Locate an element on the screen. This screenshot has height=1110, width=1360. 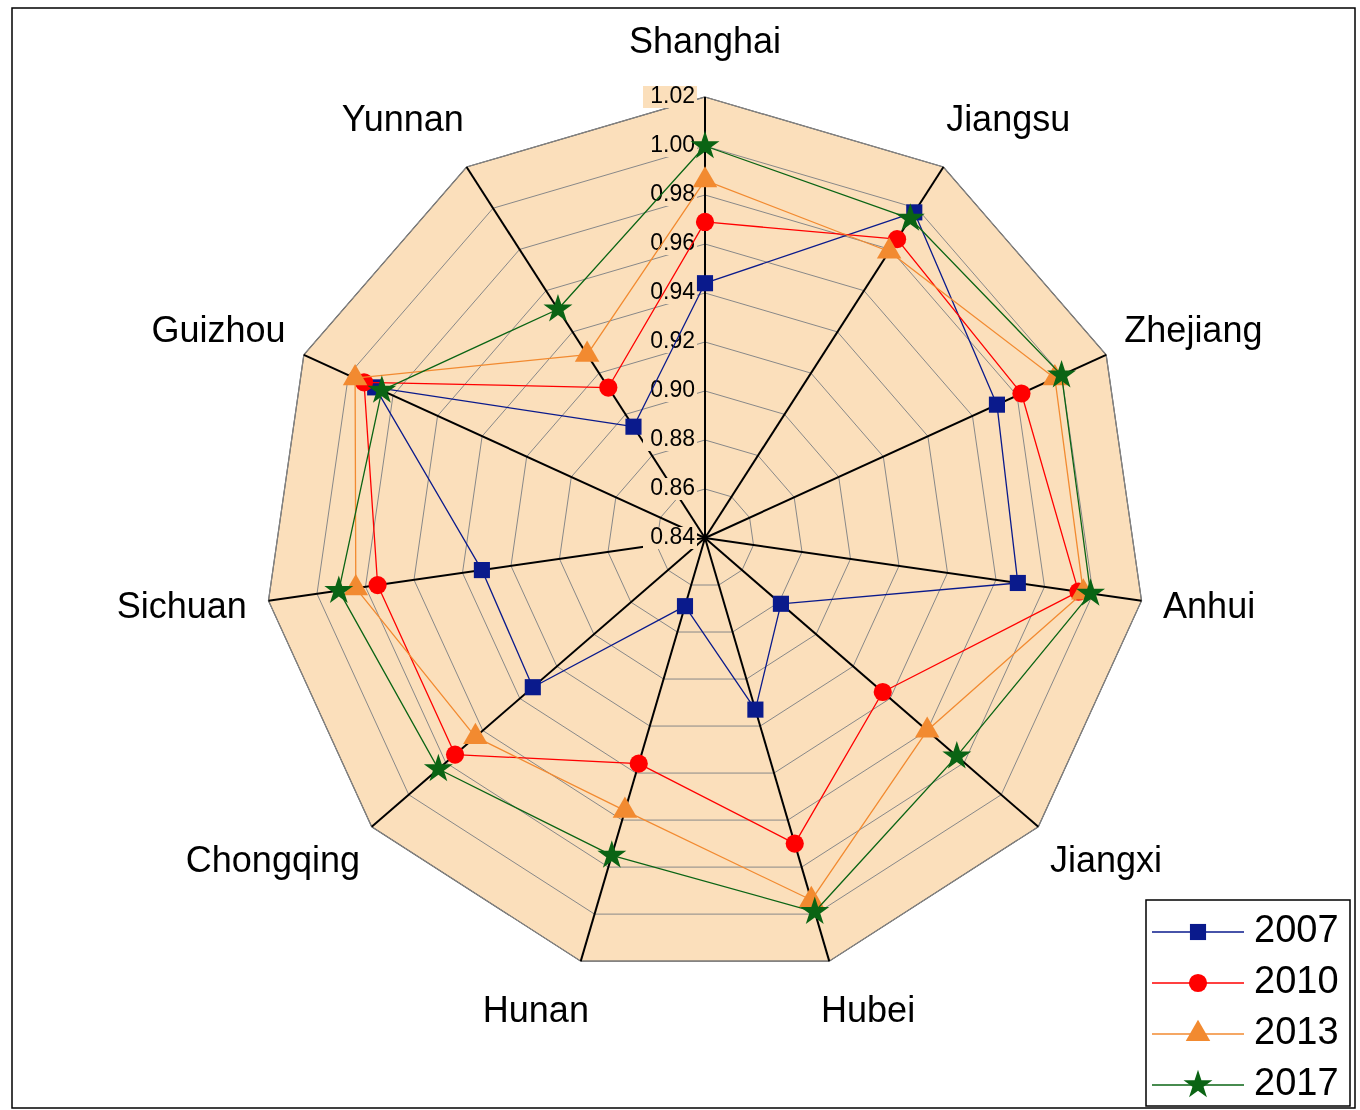
y-tick-label: 0.84 is located at coordinates (673, 536).